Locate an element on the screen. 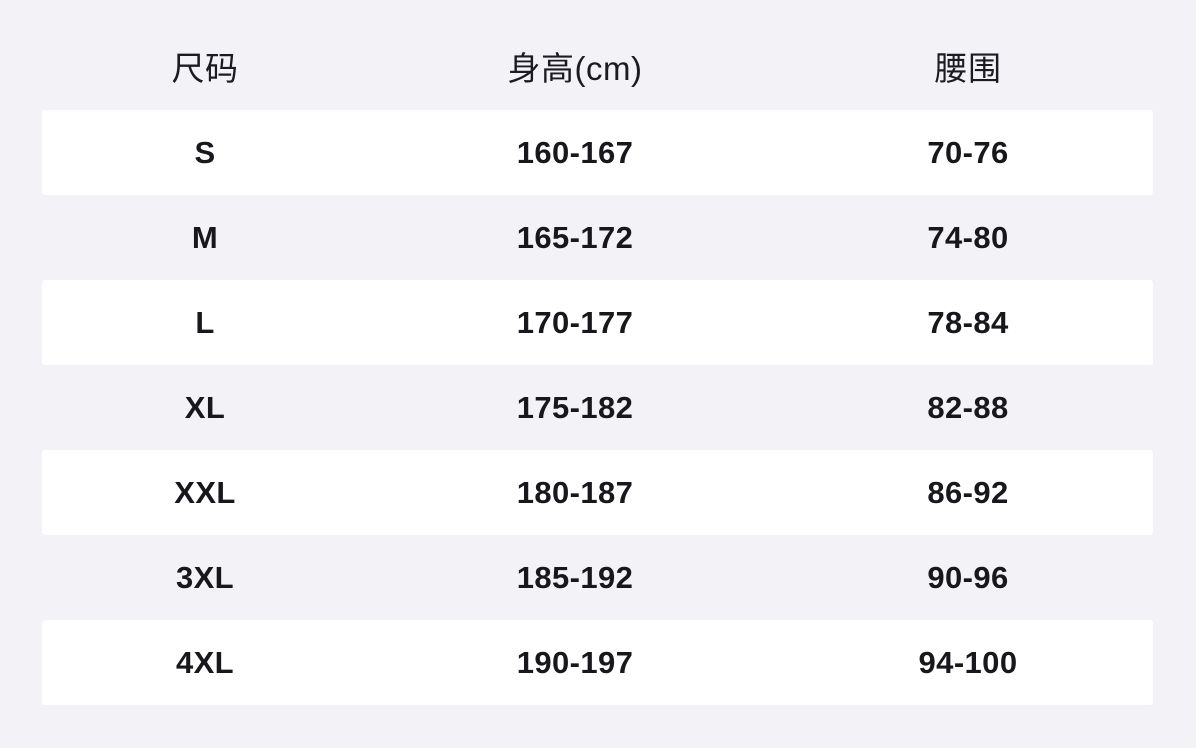  cell-waist: 86-92 is located at coordinates (968, 492).